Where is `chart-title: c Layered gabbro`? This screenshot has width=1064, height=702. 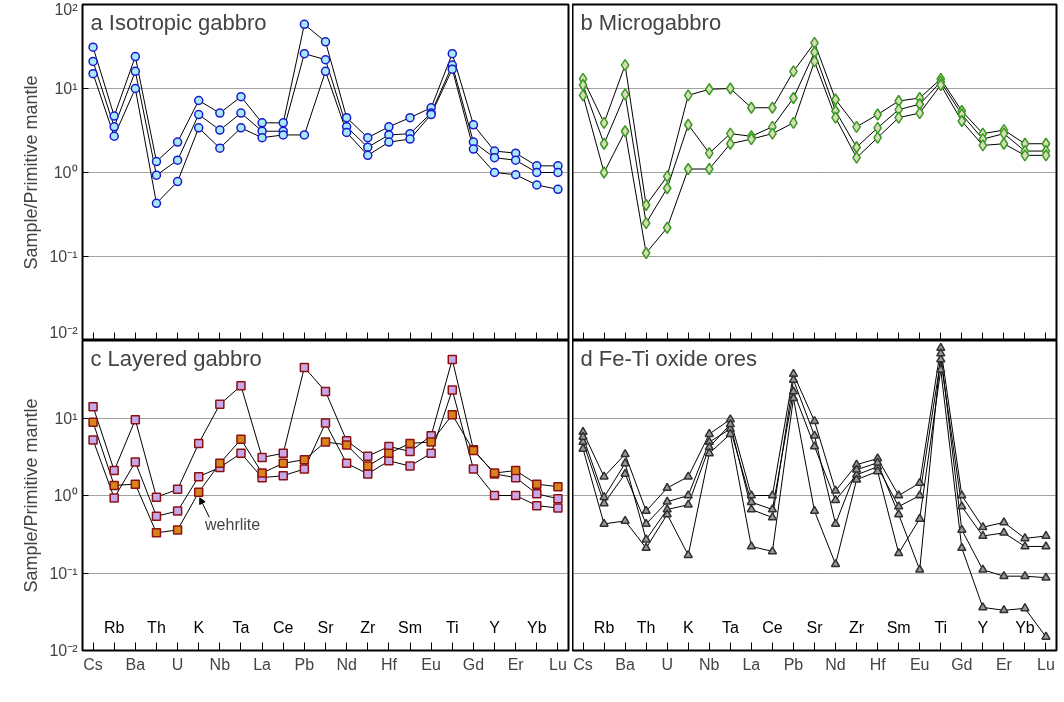 chart-title: c Layered gabbro is located at coordinates (176, 358).